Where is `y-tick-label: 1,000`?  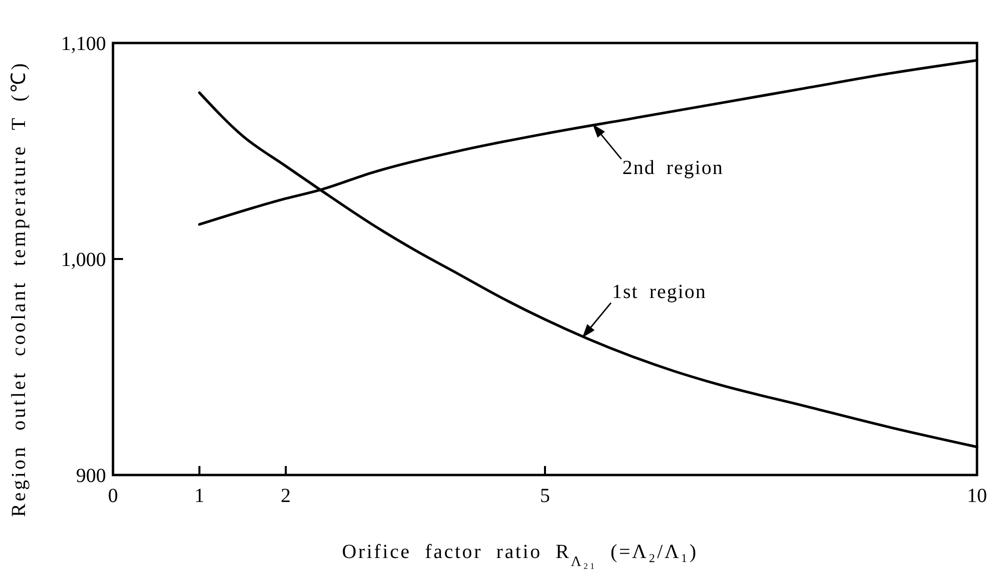 y-tick-label: 1,000 is located at coordinates (83, 260).